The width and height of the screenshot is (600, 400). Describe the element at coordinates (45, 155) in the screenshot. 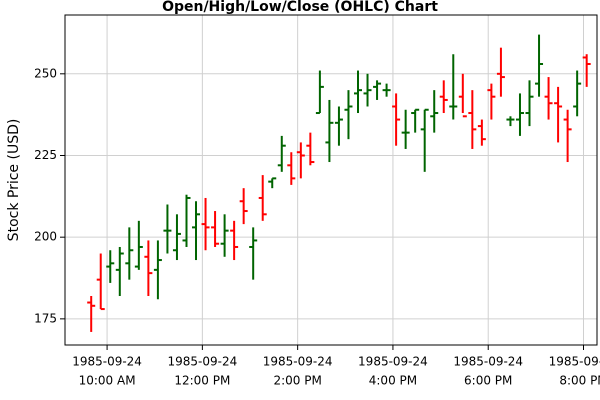

I see `y-tick-label: 225` at that location.